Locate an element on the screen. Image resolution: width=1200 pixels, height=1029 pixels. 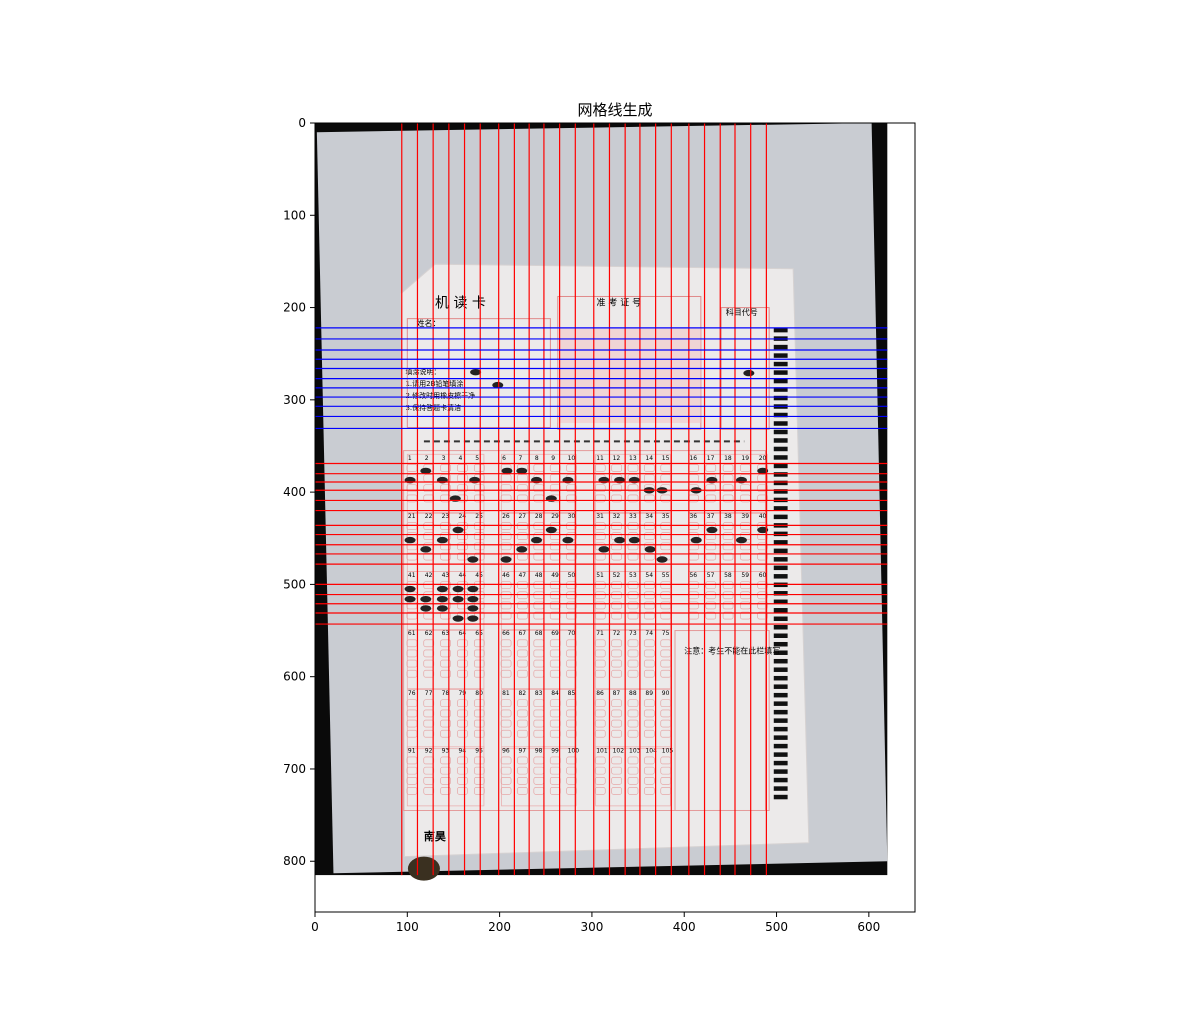
question-number: 56 is located at coordinates (693, 575).